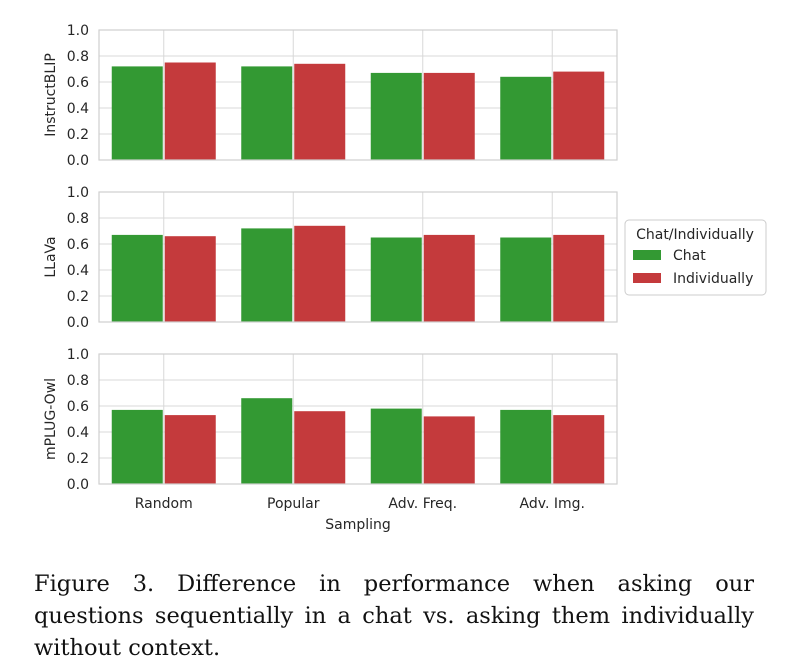 This screenshot has width=785, height=664. I want to click on y-axis-label: LLaVa, so click(51, 256).